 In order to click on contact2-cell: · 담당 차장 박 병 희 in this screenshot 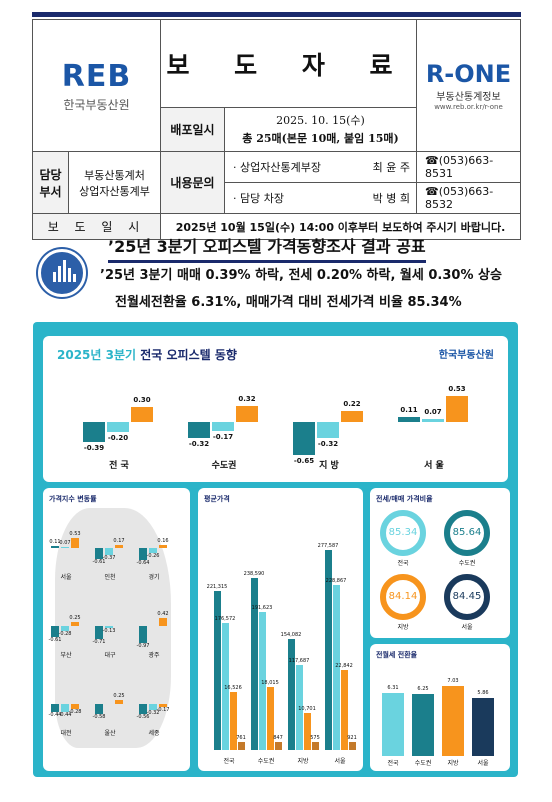, I will do `click(320, 198)`.